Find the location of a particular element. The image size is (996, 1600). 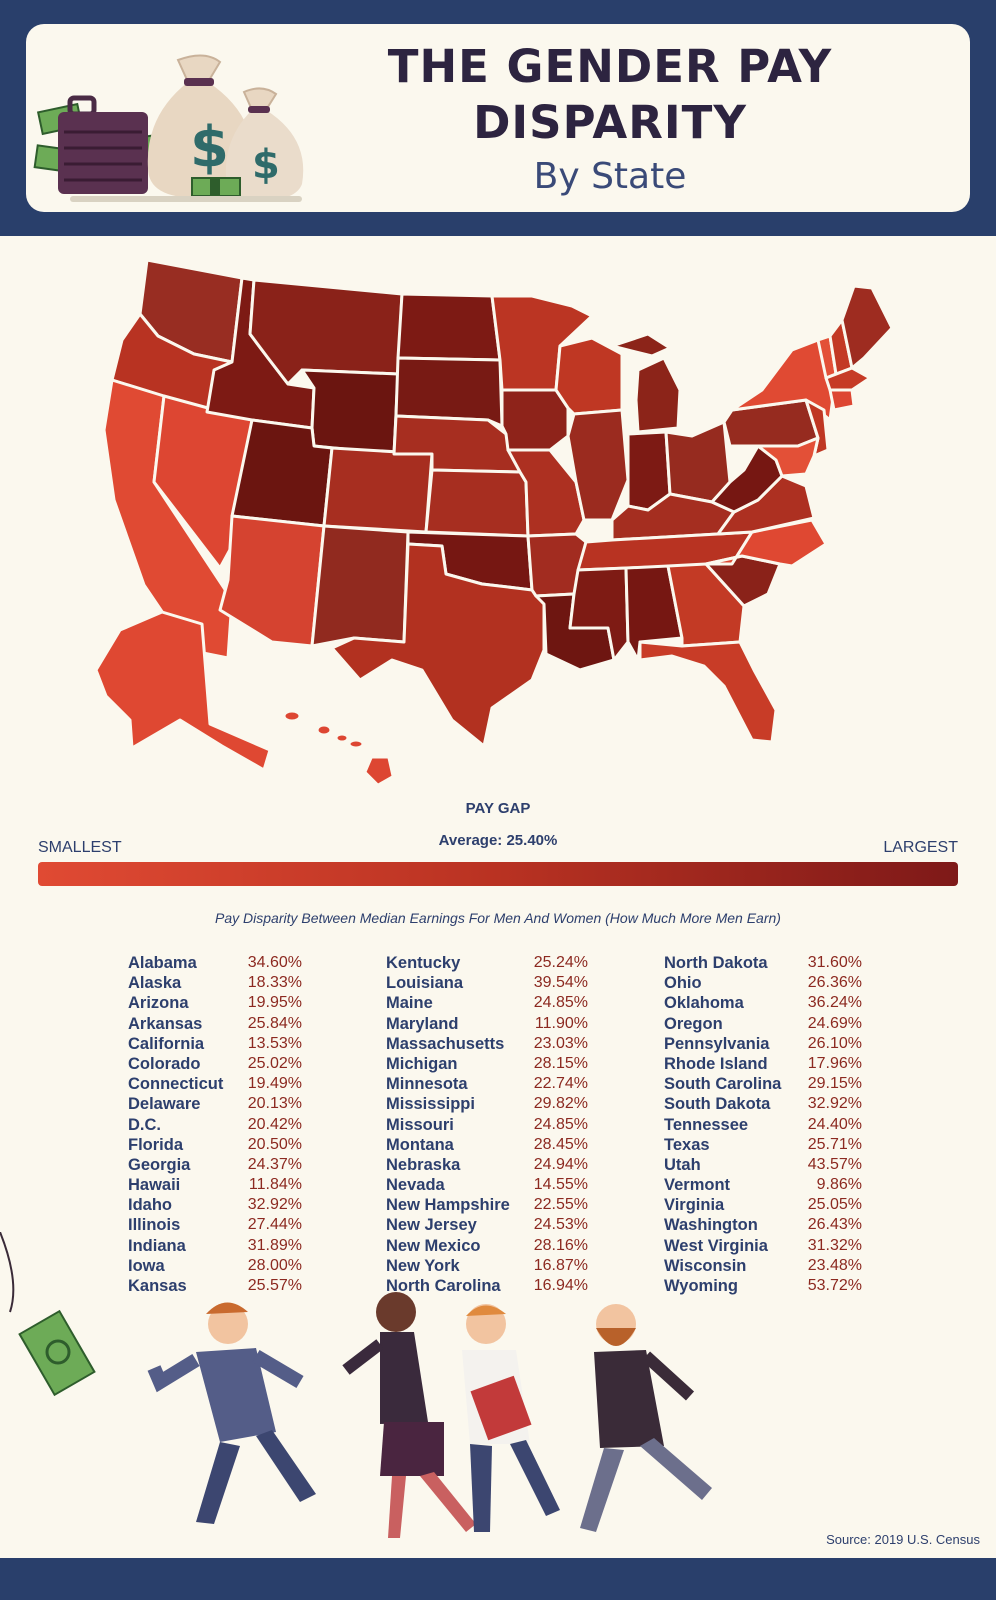

state-texas is located at coordinates (438, 645).